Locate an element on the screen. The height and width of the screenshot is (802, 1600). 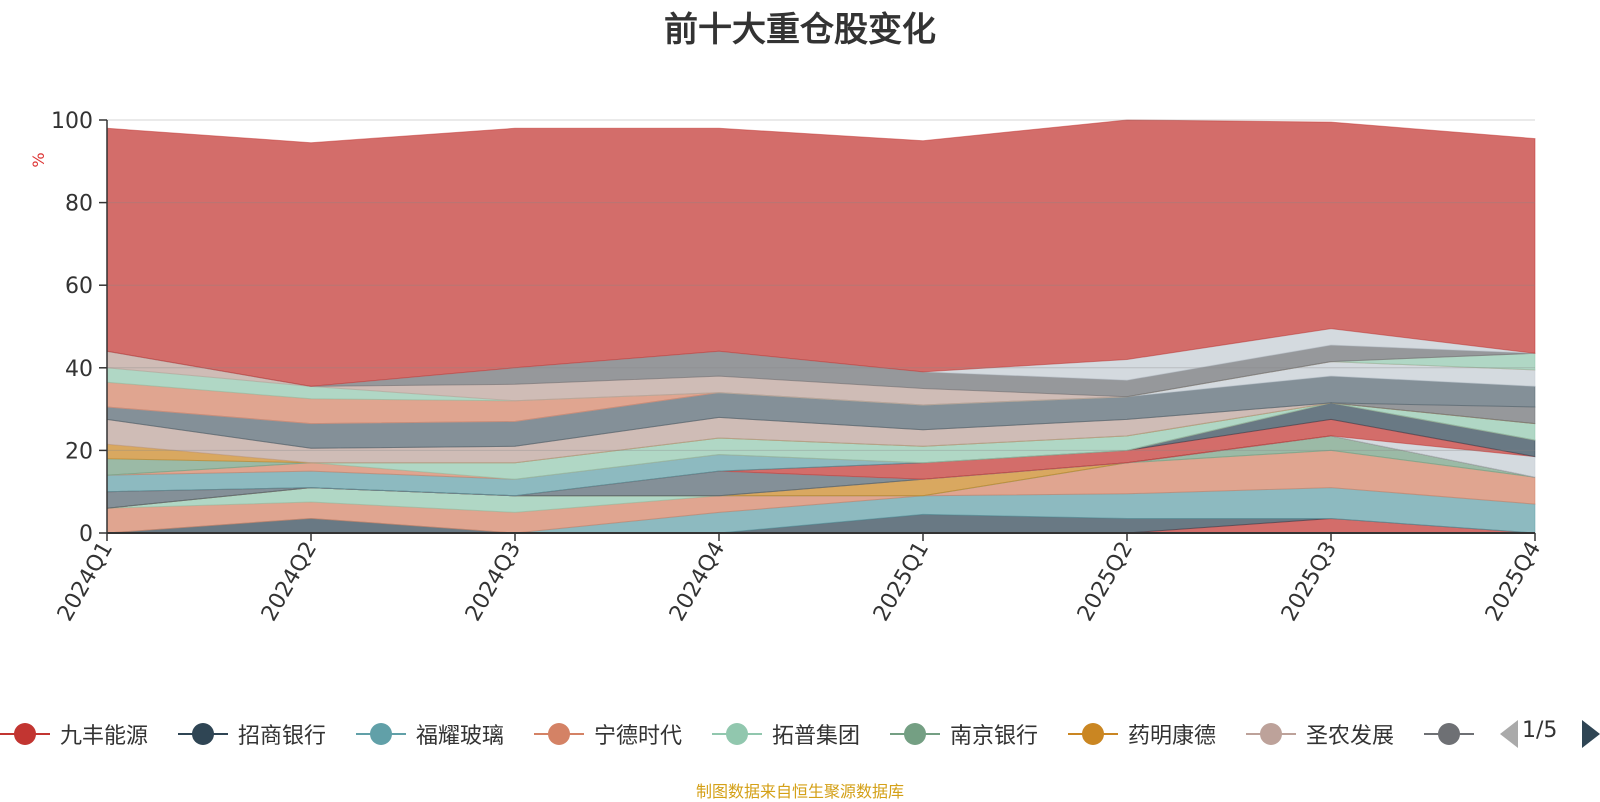
legend-label: 南京银行 is located at coordinates (994, 736).